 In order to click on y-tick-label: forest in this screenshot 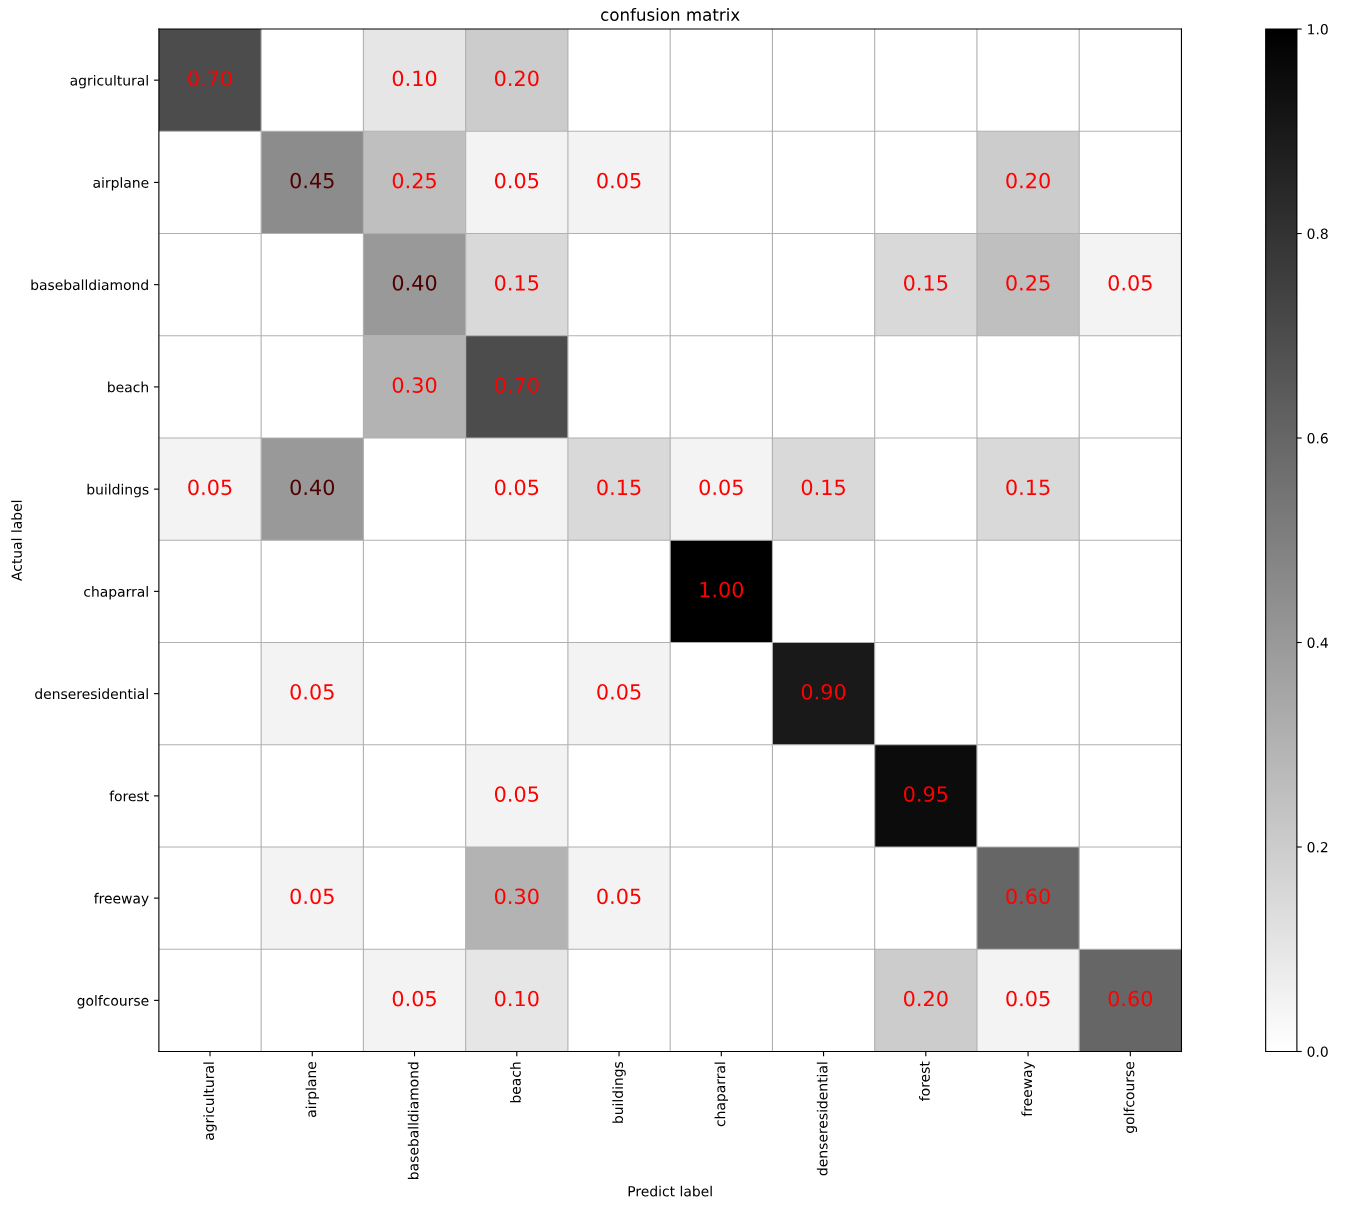, I will do `click(129, 796)`.